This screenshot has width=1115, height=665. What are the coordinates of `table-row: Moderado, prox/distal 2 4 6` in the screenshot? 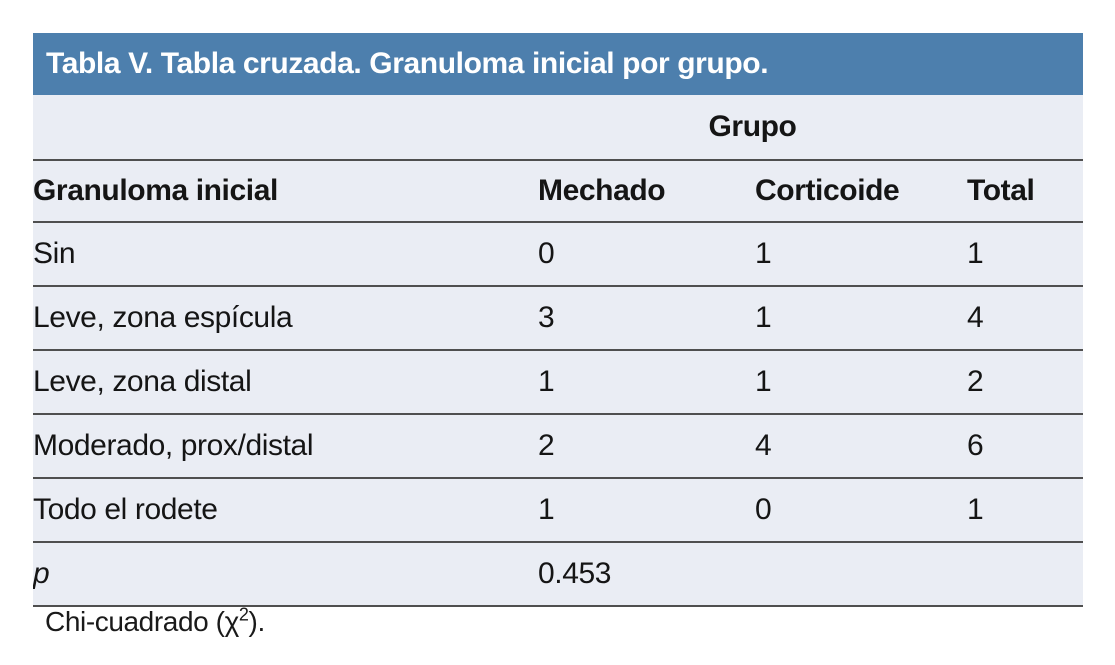 It's located at (558, 446).